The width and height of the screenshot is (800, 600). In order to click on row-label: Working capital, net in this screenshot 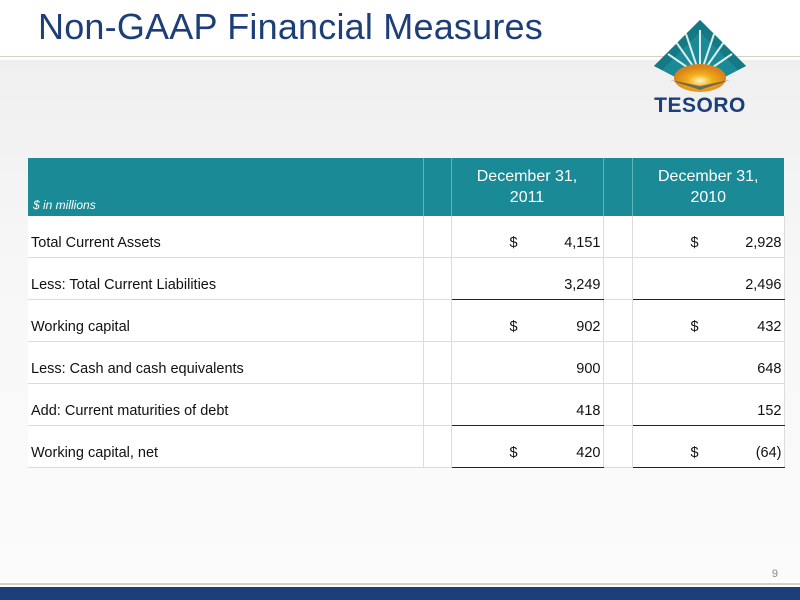, I will do `click(226, 446)`.